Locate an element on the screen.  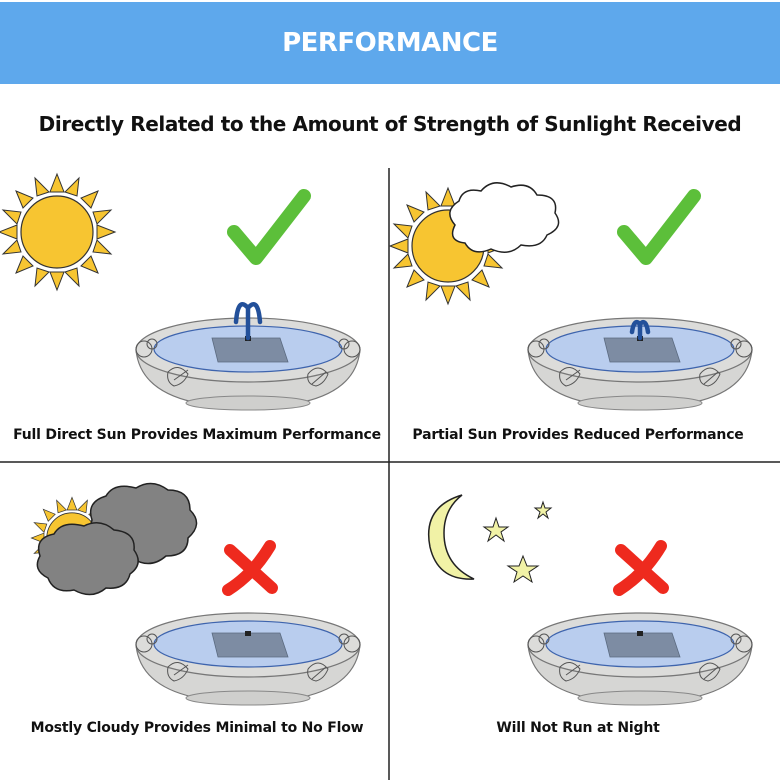
fountain-full-flow is located at coordinates (248, 356).